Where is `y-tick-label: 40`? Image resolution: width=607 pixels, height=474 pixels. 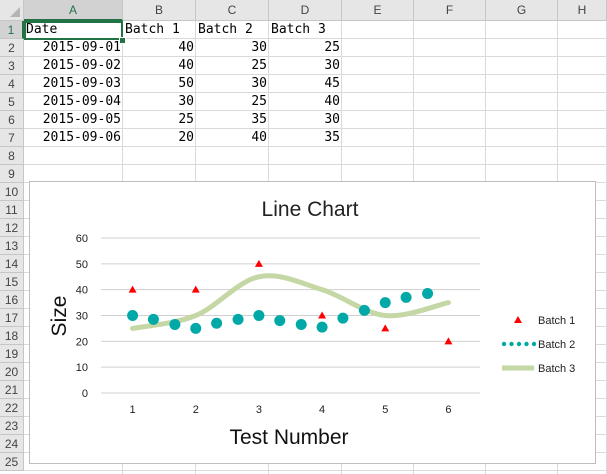 y-tick-label: 40 is located at coordinates (82, 291).